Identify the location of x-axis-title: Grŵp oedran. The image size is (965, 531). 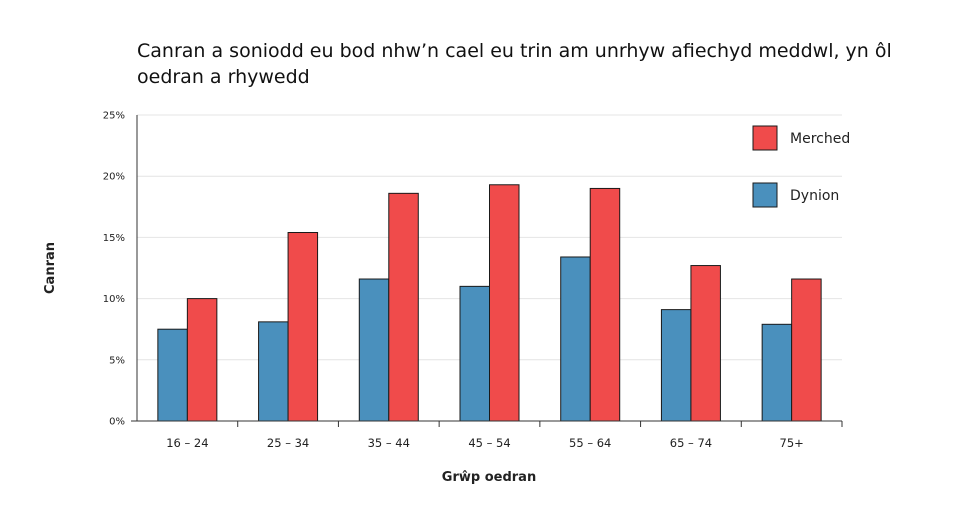
(489, 477).